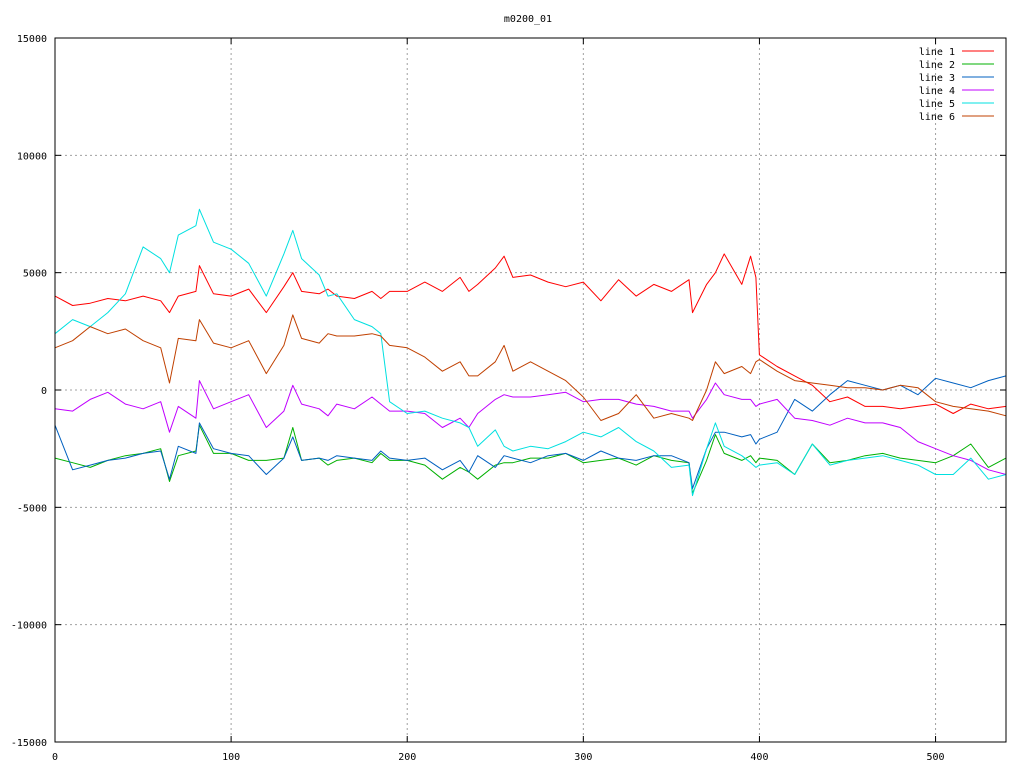 The height and width of the screenshot is (772, 1024). Describe the element at coordinates (29, 626) in the screenshot. I see `y-tick-label: -10000` at that location.